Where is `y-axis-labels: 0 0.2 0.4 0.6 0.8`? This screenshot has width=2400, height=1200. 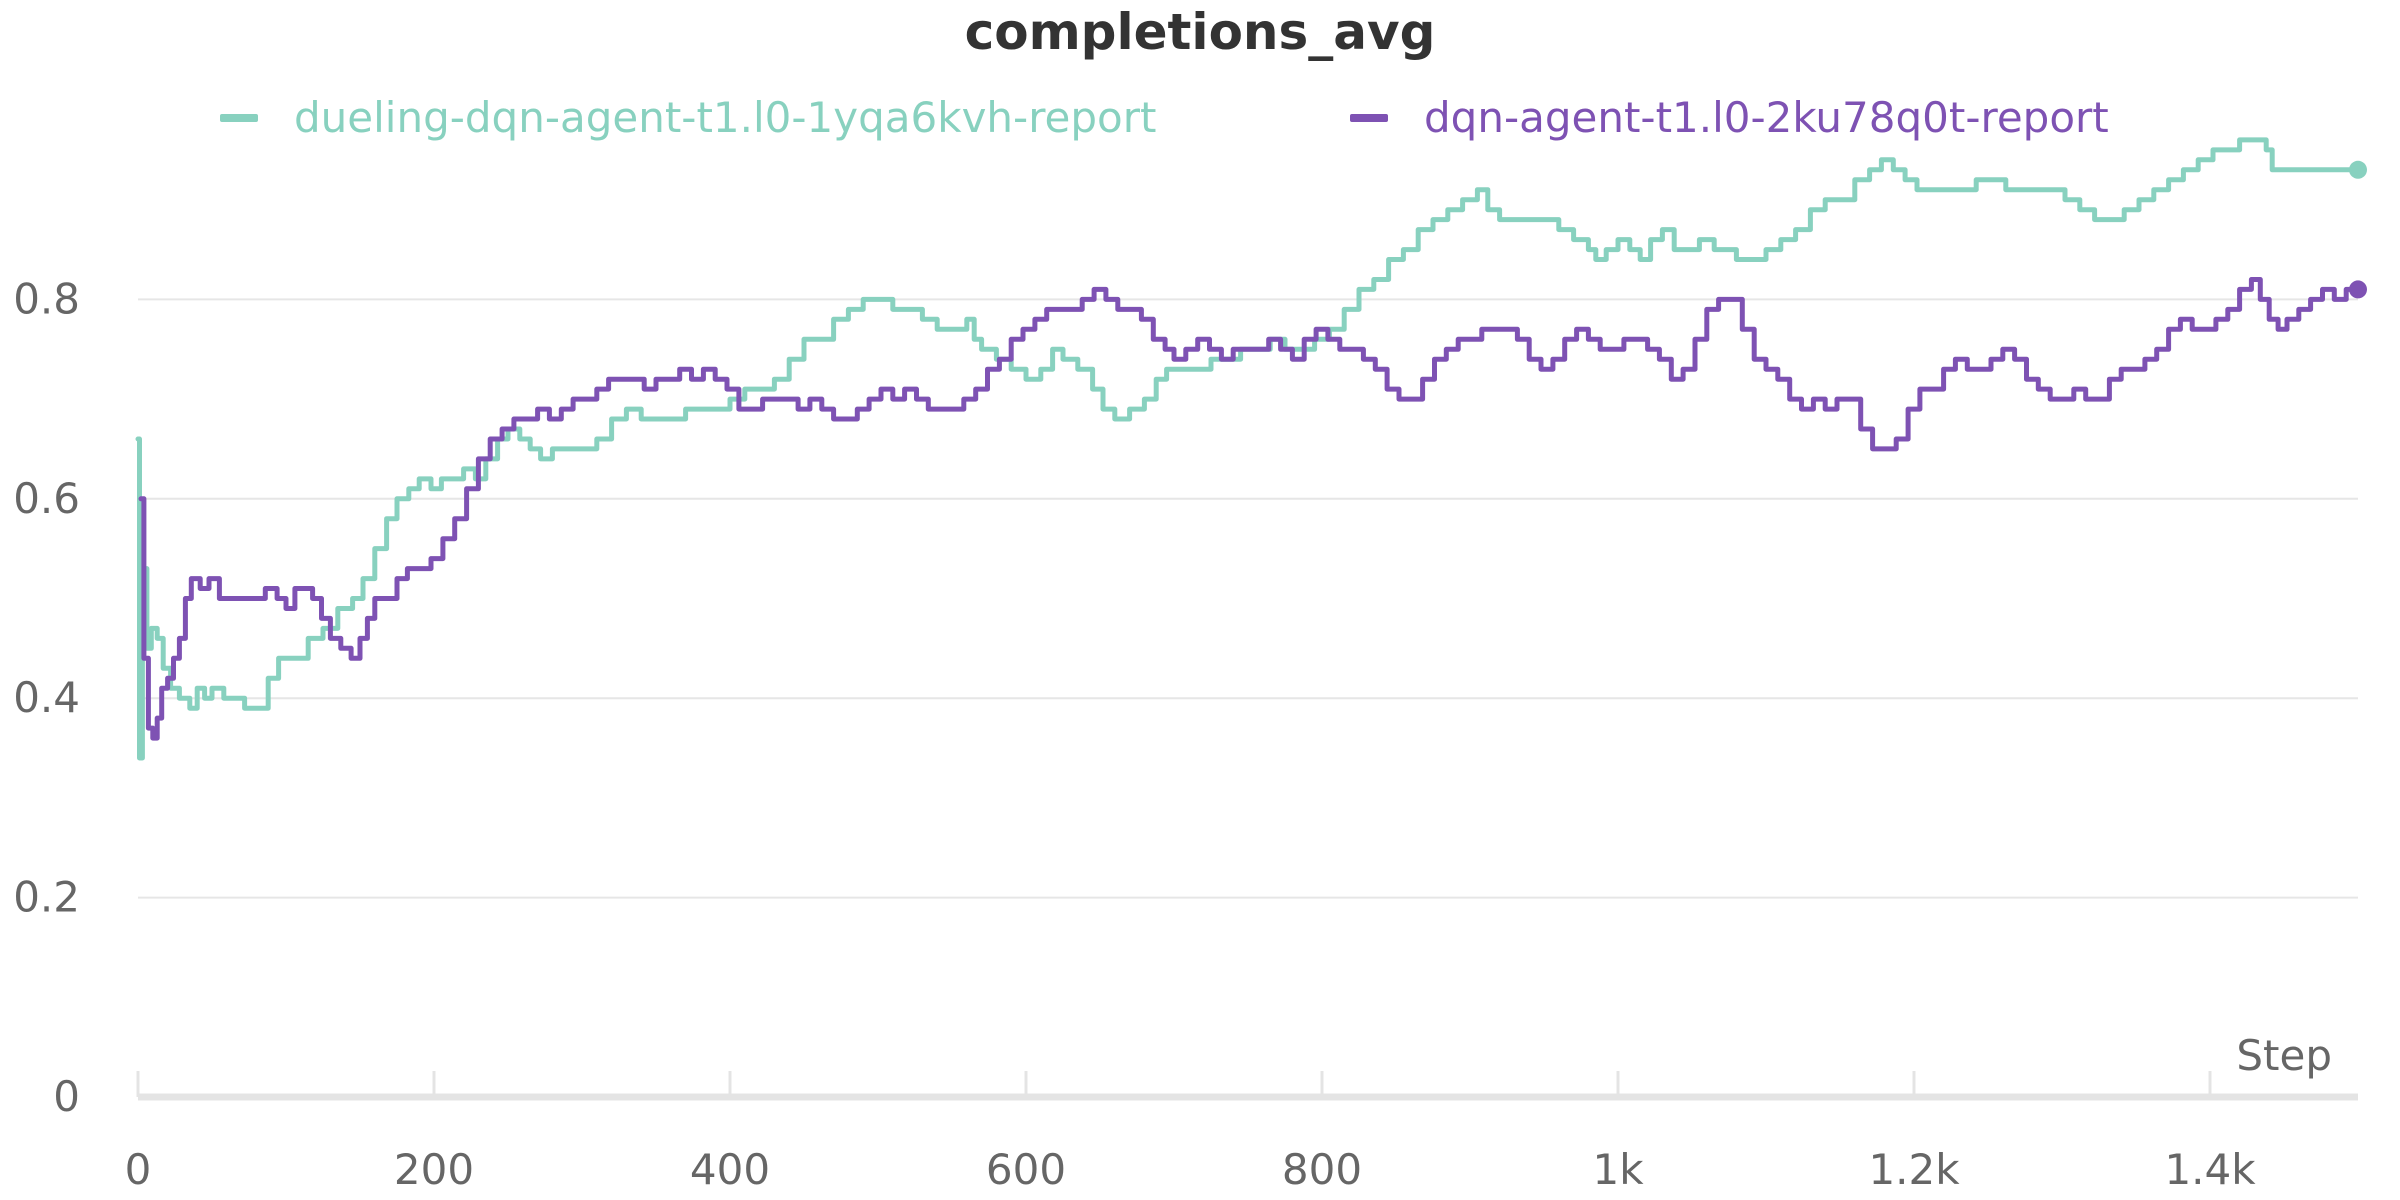 y-axis-labels: 0 0.2 0.4 0.6 0.8 is located at coordinates (46, 697).